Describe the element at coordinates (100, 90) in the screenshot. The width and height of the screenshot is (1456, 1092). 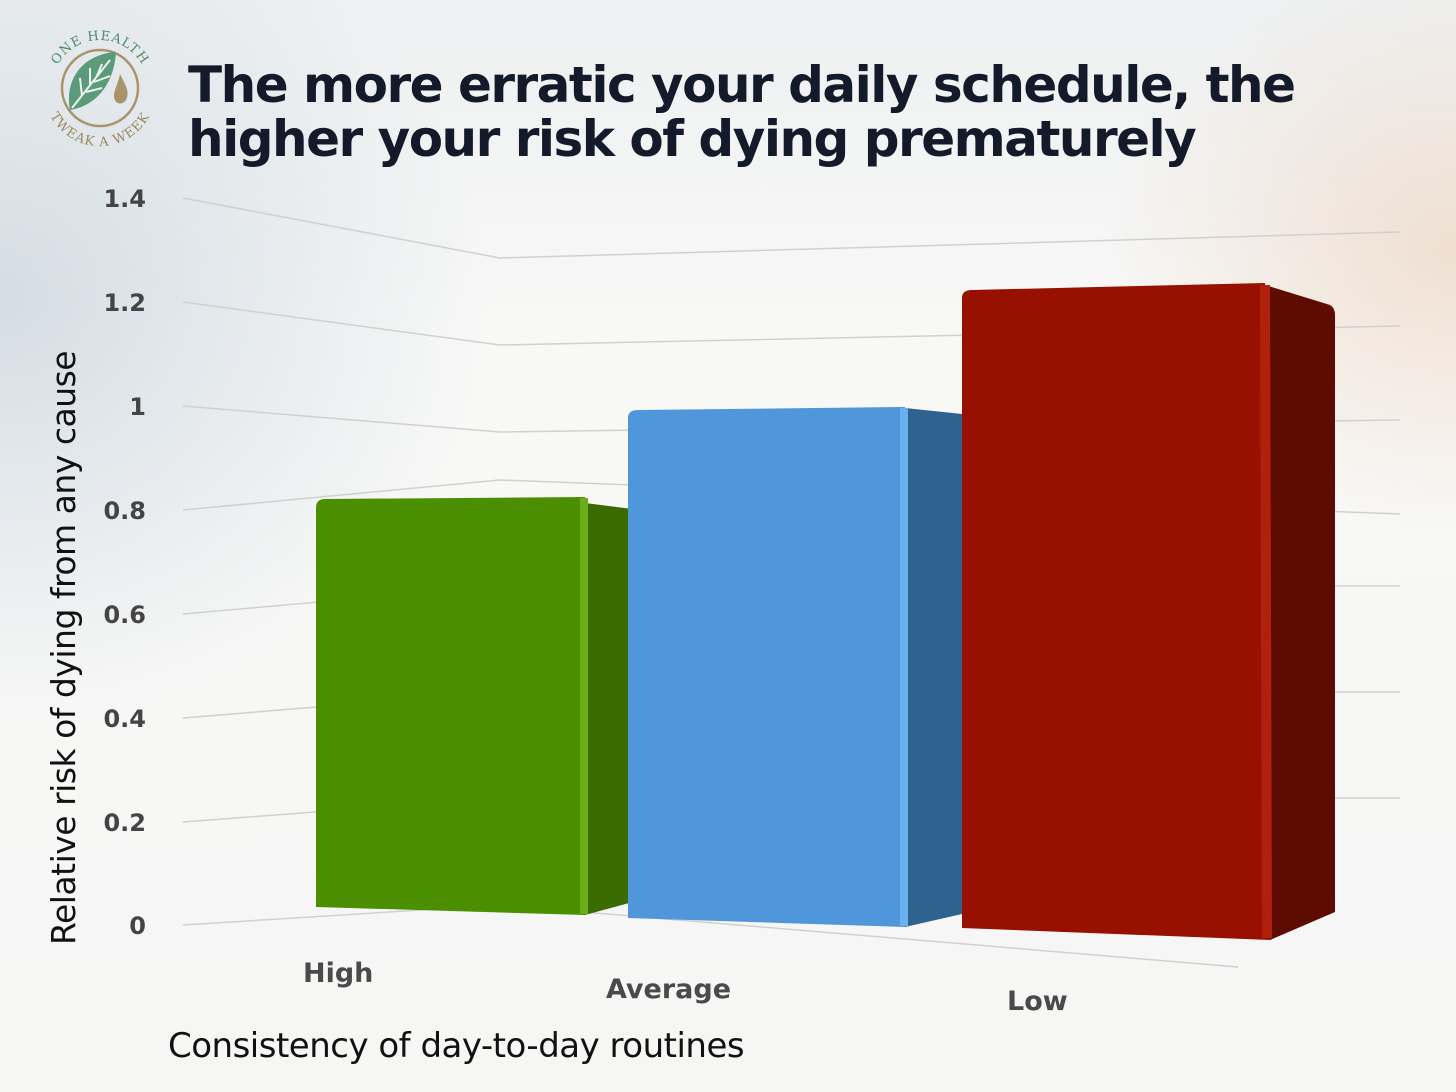
I see `logo-one-health-tweak-a-week: ONE HEALTH TWEAK A WEEK` at that location.